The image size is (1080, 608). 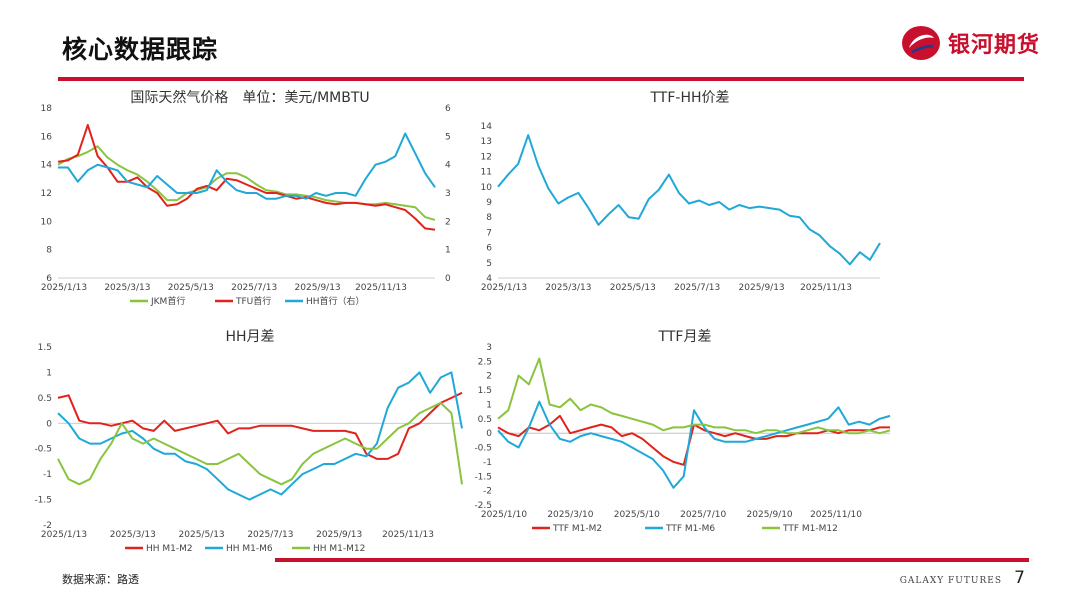 What do you see at coordinates (253, 301) in the screenshot?
I see `legend-label: TFU首行` at bounding box center [253, 301].